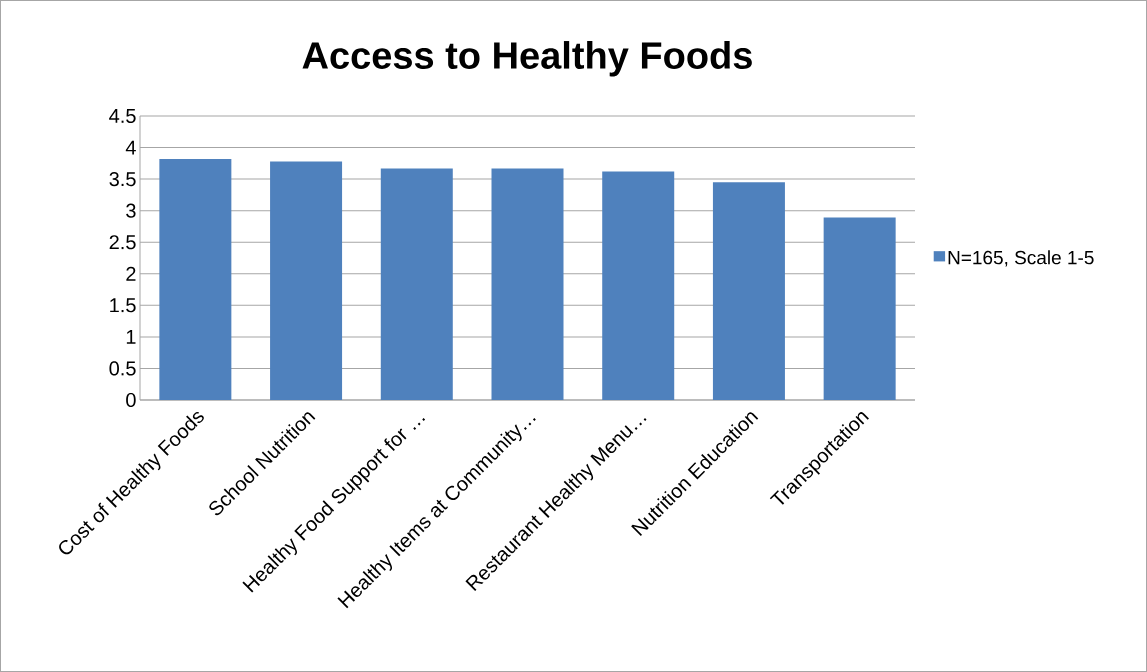  I want to click on y-tick-label: 0.5, so click(122, 368).